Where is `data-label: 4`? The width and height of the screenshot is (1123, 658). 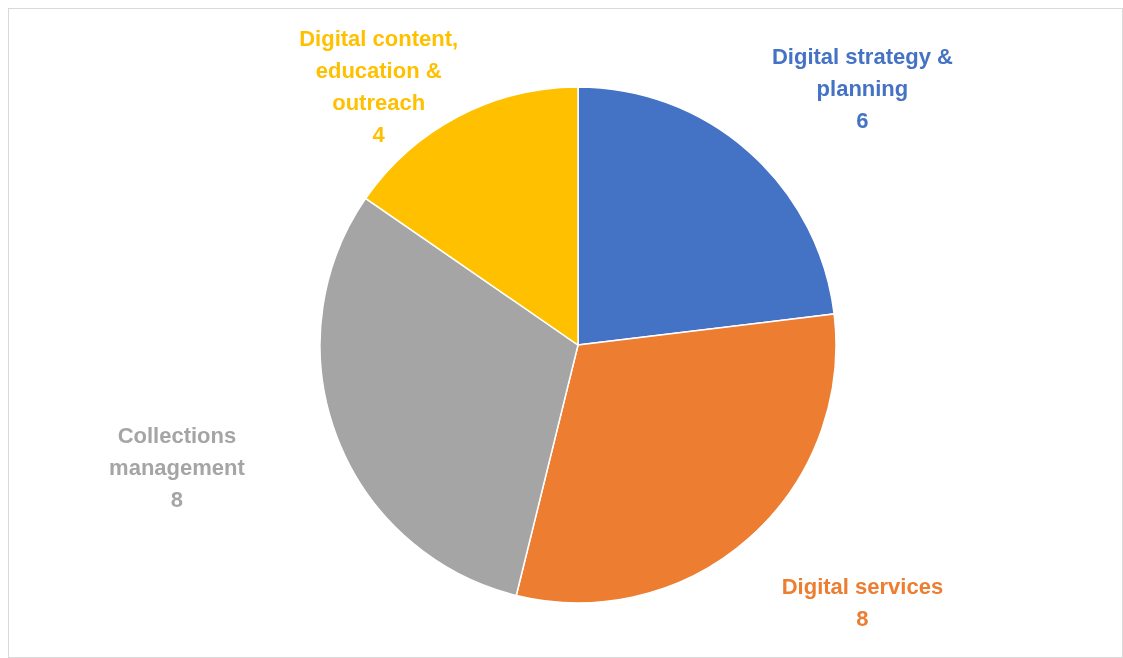
data-label: 4 is located at coordinates (379, 134).